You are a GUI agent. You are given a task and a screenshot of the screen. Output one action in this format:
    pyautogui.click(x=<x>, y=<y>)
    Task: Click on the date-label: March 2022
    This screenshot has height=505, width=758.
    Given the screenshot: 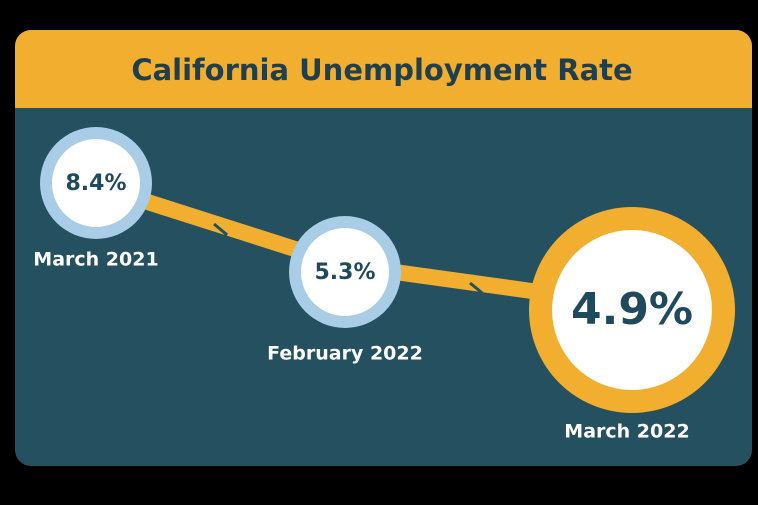 What is the action you would take?
    pyautogui.click(x=626, y=432)
    